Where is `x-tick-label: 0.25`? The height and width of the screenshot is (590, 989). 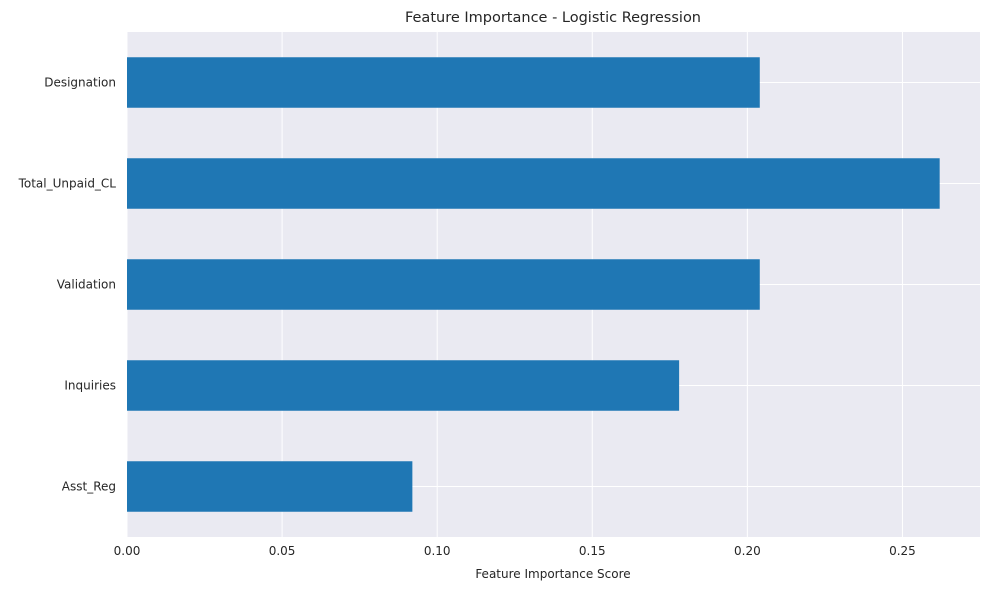
x-tick-label: 0.25 is located at coordinates (902, 551).